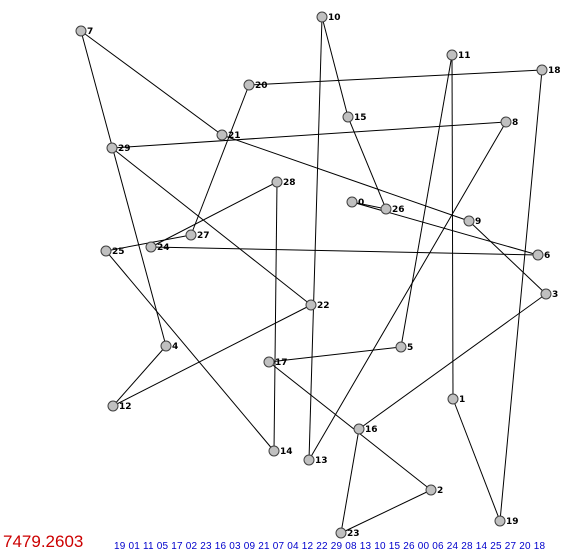  I want to click on tour-length-score: 7479.2603, so click(43, 541).